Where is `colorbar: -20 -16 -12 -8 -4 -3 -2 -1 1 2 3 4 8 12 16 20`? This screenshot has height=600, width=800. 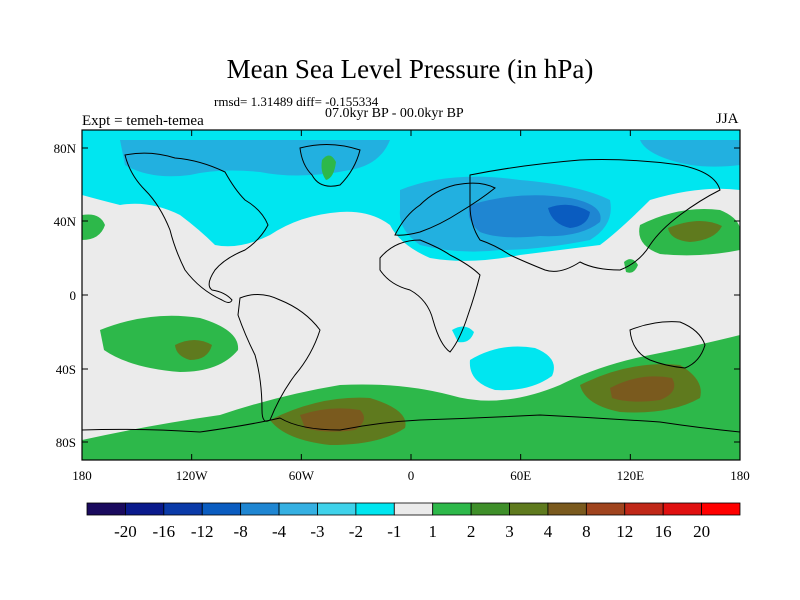
colorbar: -20 -16 -12 -8 -4 -3 -2 -1 1 2 3 4 8 12 16 20 is located at coordinates (413, 521).